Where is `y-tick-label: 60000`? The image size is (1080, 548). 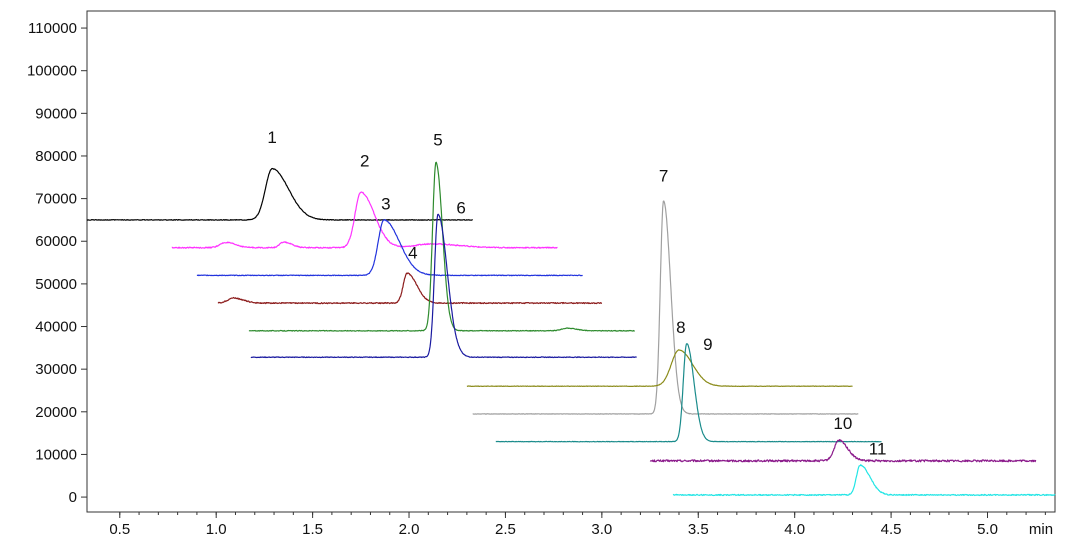
y-tick-label: 60000 is located at coordinates (56, 241).